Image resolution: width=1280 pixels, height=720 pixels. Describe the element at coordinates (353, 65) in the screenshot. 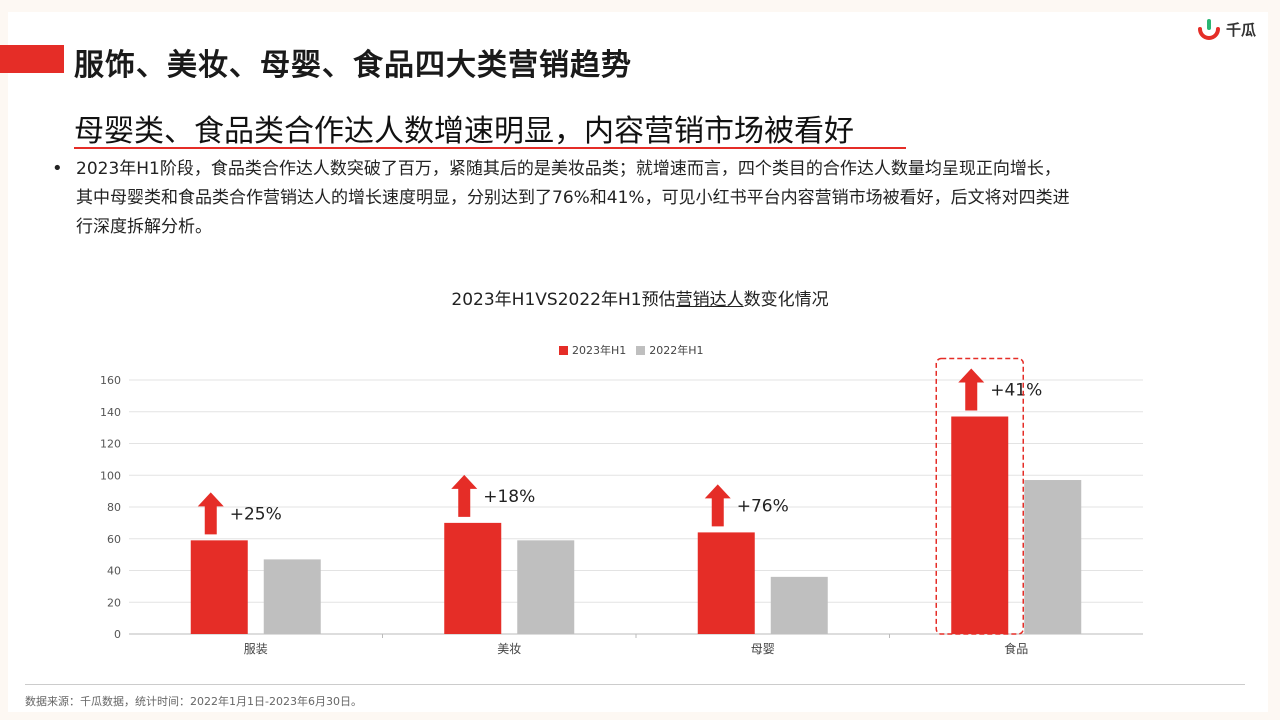

I see `page-title: 服饰、美妆、母婴、食品四大类营销趋势` at that location.